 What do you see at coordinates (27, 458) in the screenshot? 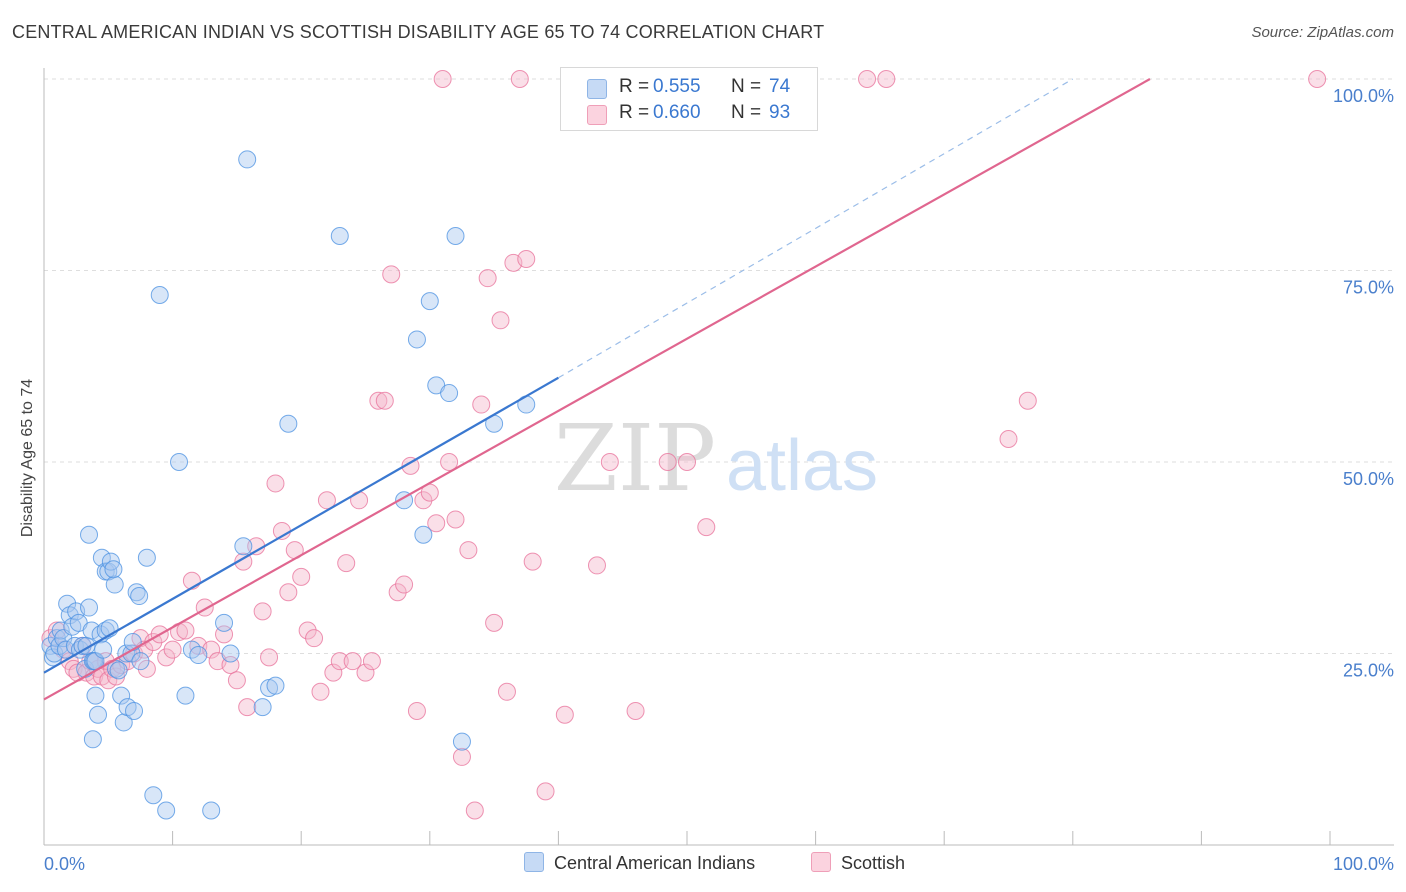
I see `y-axis-label: Disability Age 65 to 74` at bounding box center [27, 458].